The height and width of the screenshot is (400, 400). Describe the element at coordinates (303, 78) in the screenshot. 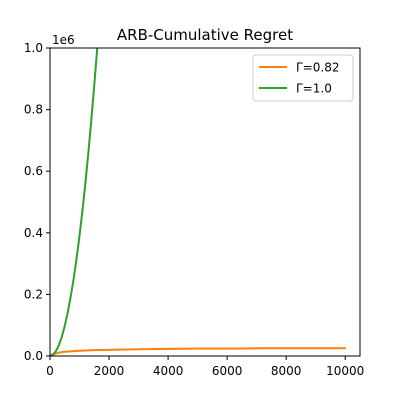

I see `legend: Γ=0.82 Γ=1.0` at that location.